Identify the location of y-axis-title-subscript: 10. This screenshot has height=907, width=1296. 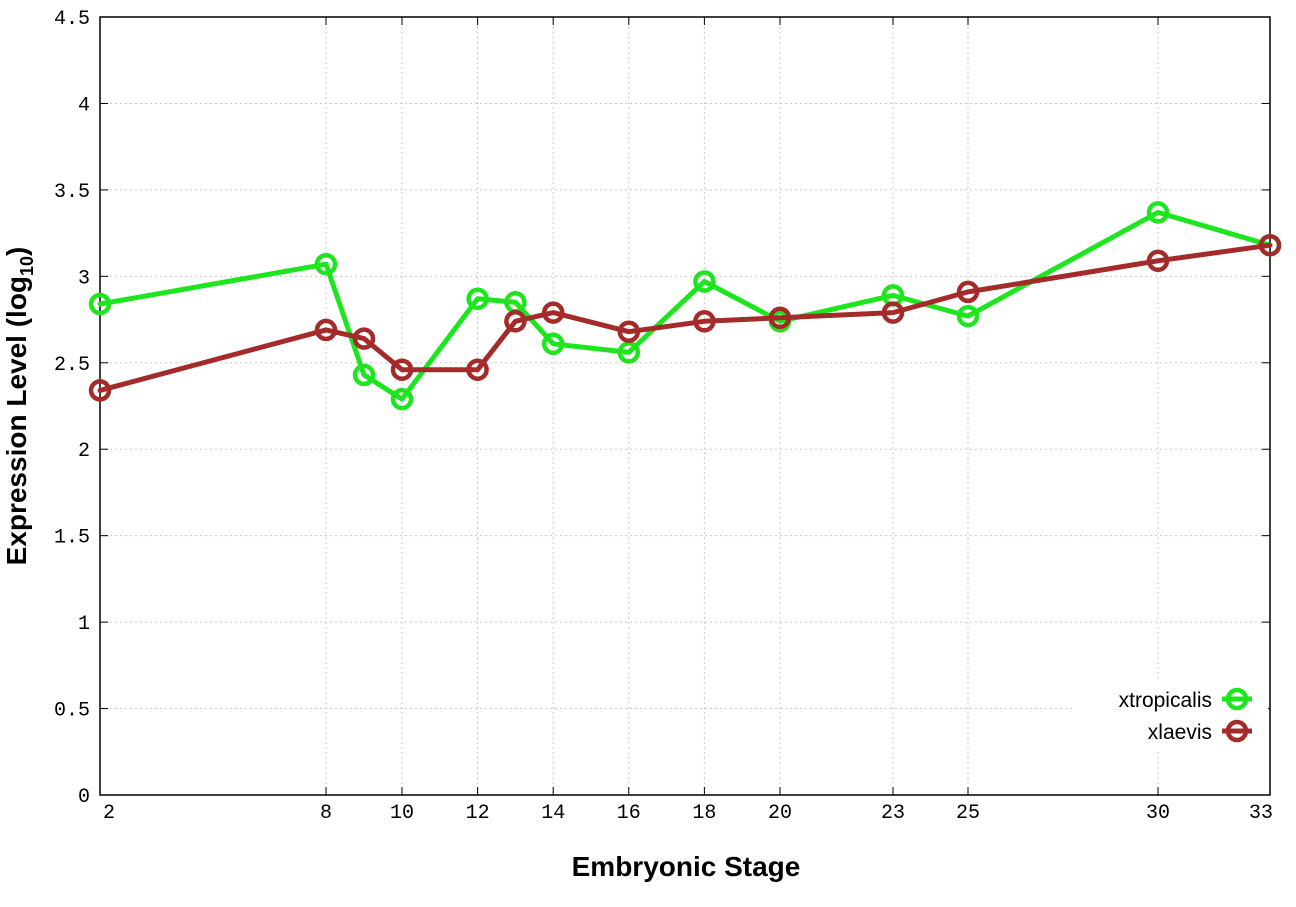
(27, 266).